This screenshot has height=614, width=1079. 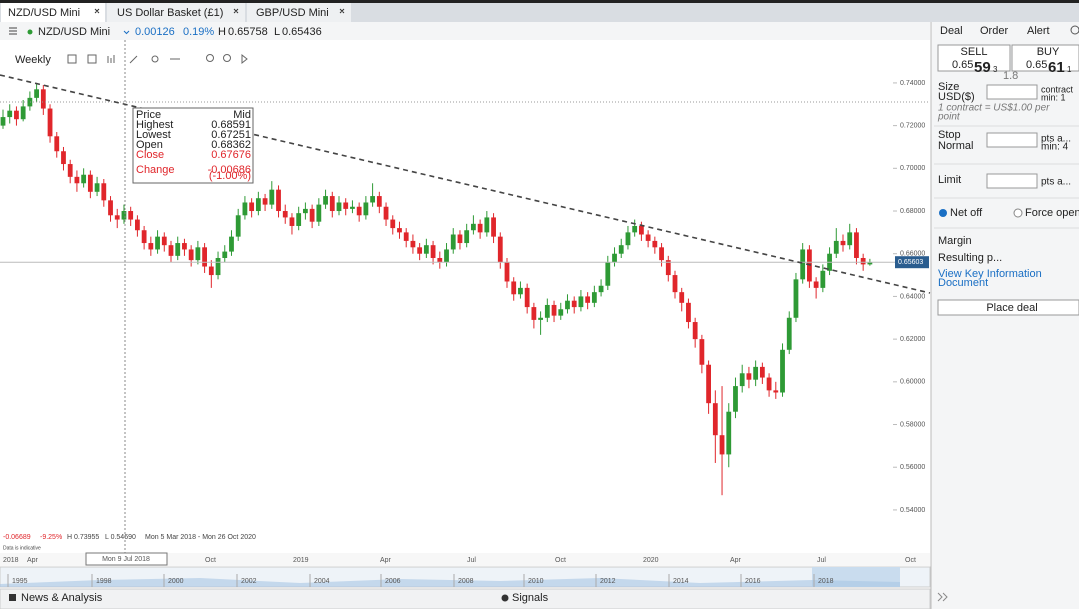 I want to click on tab-active, so click(x=53, y=12).